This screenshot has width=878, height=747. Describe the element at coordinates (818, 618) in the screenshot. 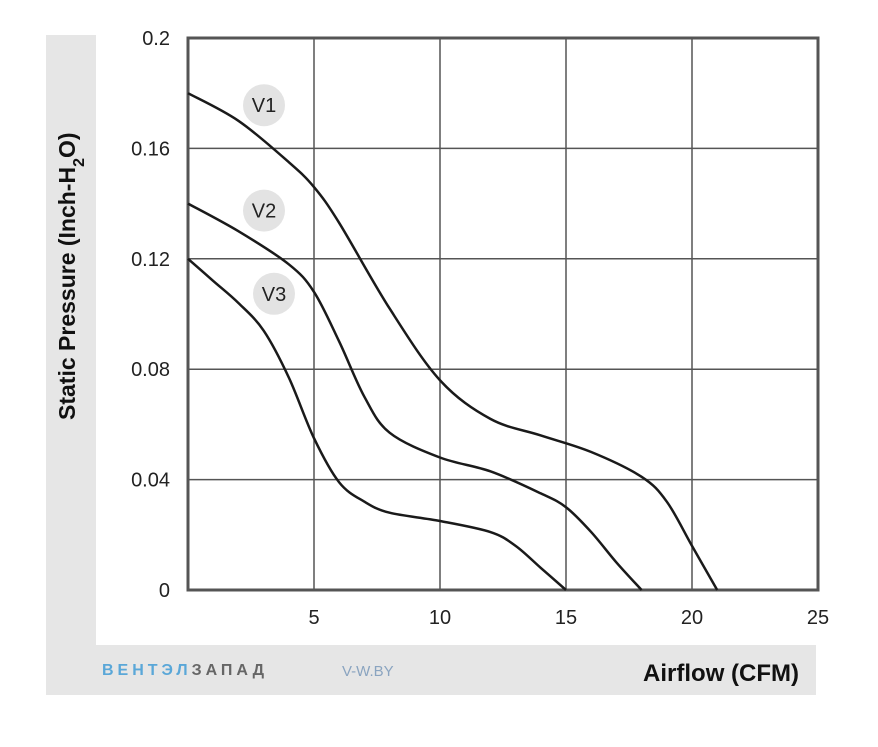

I see `x-tick-label: 25` at that location.